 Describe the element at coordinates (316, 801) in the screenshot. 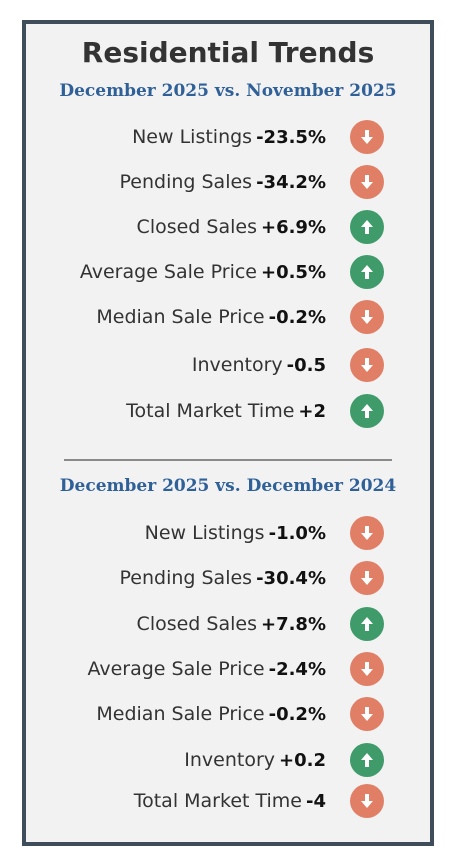

I see `stat-value: -4` at that location.